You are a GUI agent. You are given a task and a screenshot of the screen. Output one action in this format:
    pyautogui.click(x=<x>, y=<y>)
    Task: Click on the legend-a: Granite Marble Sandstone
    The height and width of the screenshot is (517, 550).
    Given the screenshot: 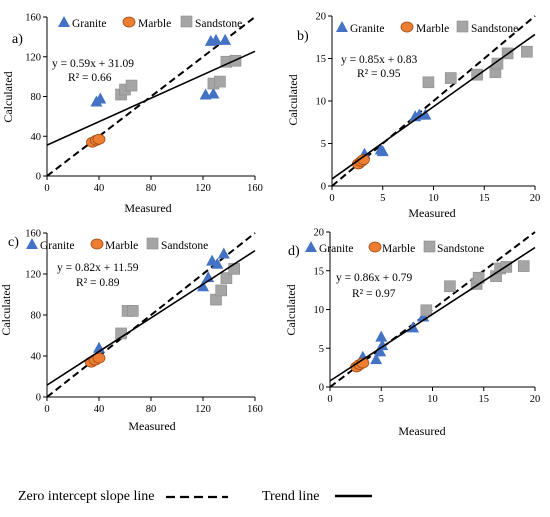 What is the action you would take?
    pyautogui.click(x=150, y=22)
    